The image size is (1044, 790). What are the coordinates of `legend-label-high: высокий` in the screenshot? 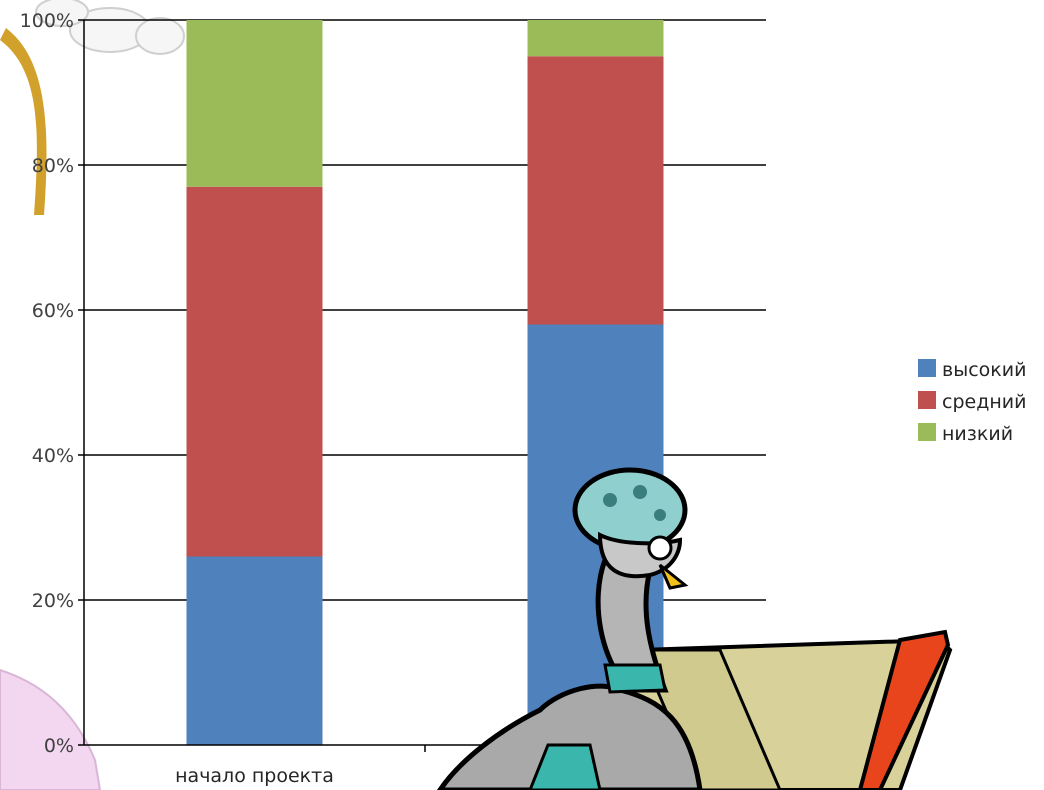 It's located at (984, 370).